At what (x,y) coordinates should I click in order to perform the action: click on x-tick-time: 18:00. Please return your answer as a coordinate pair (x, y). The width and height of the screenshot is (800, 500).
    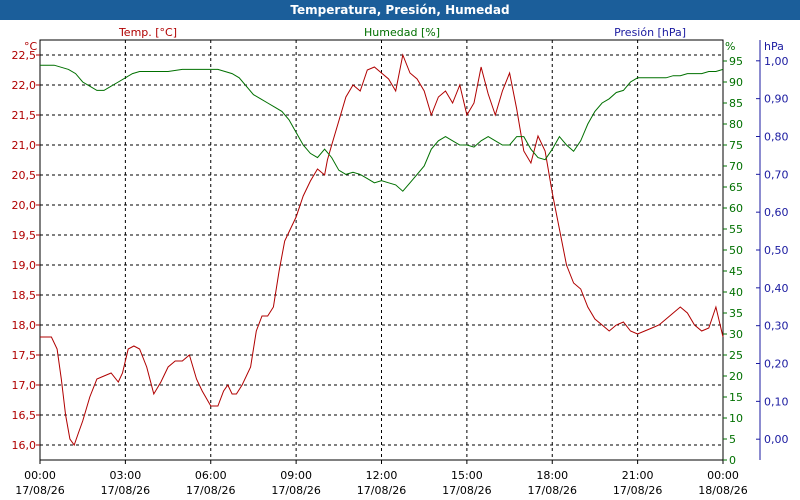
    Looking at the image, I should click on (552, 475).